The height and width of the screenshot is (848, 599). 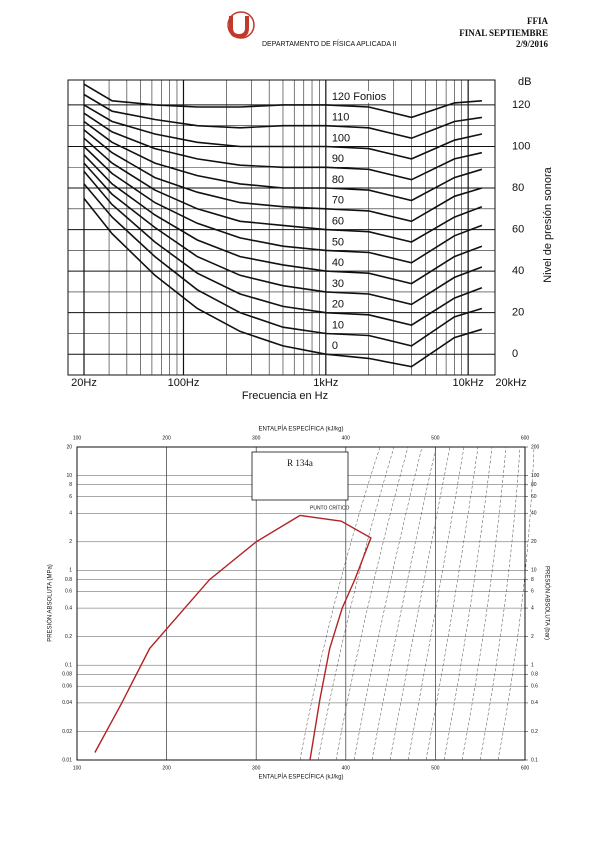 I want to click on y2-tick-label: 40, so click(x=534, y=514).